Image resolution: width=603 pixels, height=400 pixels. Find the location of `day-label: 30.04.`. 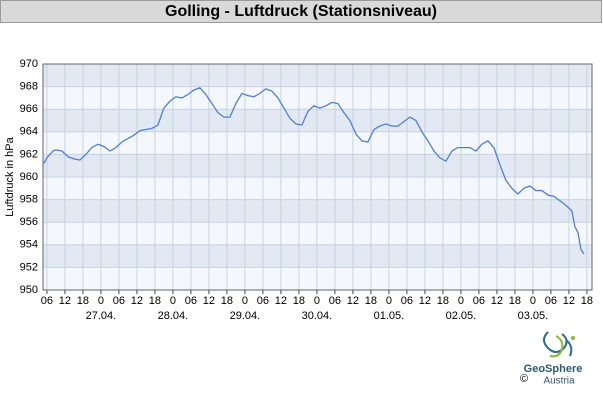

day-label: 30.04. is located at coordinates (317, 316).